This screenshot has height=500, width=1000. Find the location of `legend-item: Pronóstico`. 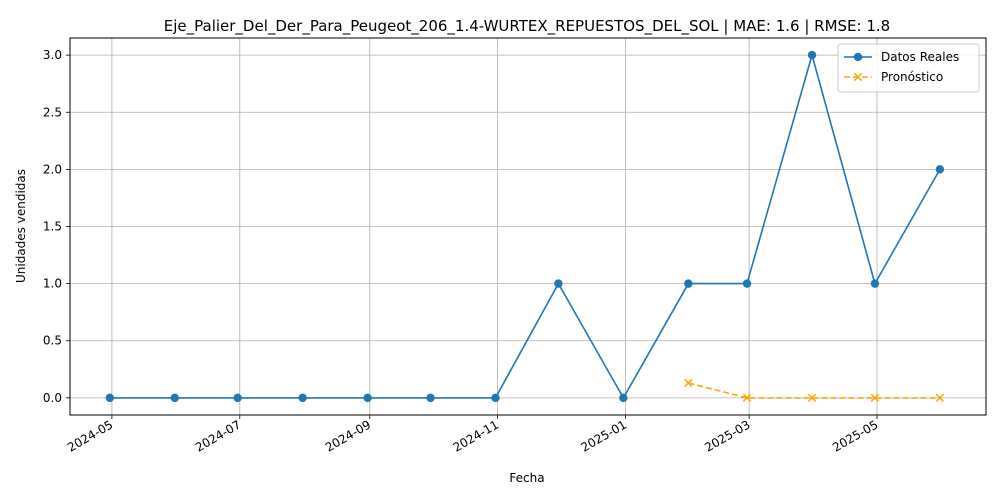

legend-item: Pronóstico is located at coordinates (893, 77).